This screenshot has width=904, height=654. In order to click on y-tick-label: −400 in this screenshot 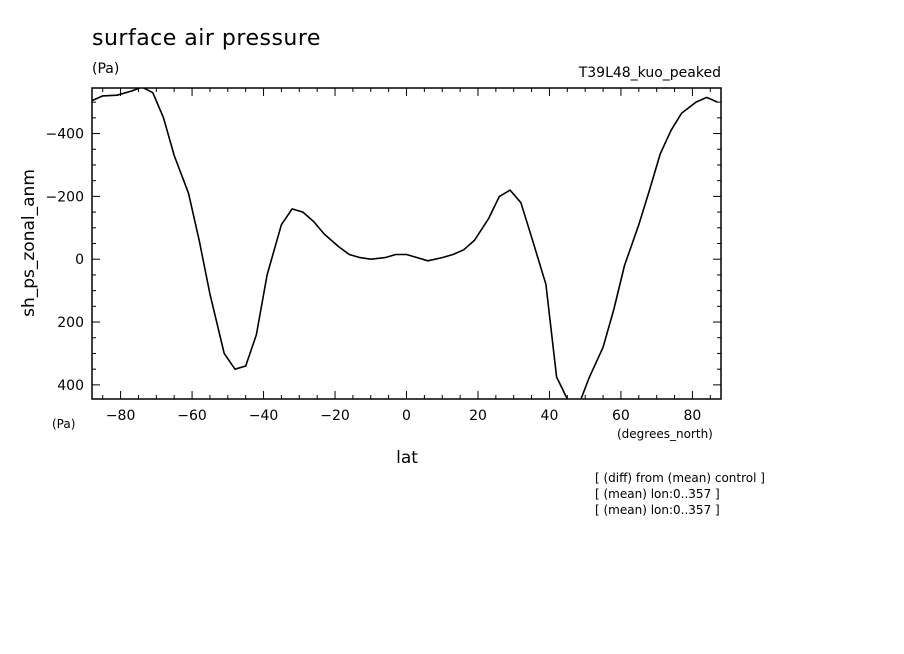, I will do `click(65, 135)`.